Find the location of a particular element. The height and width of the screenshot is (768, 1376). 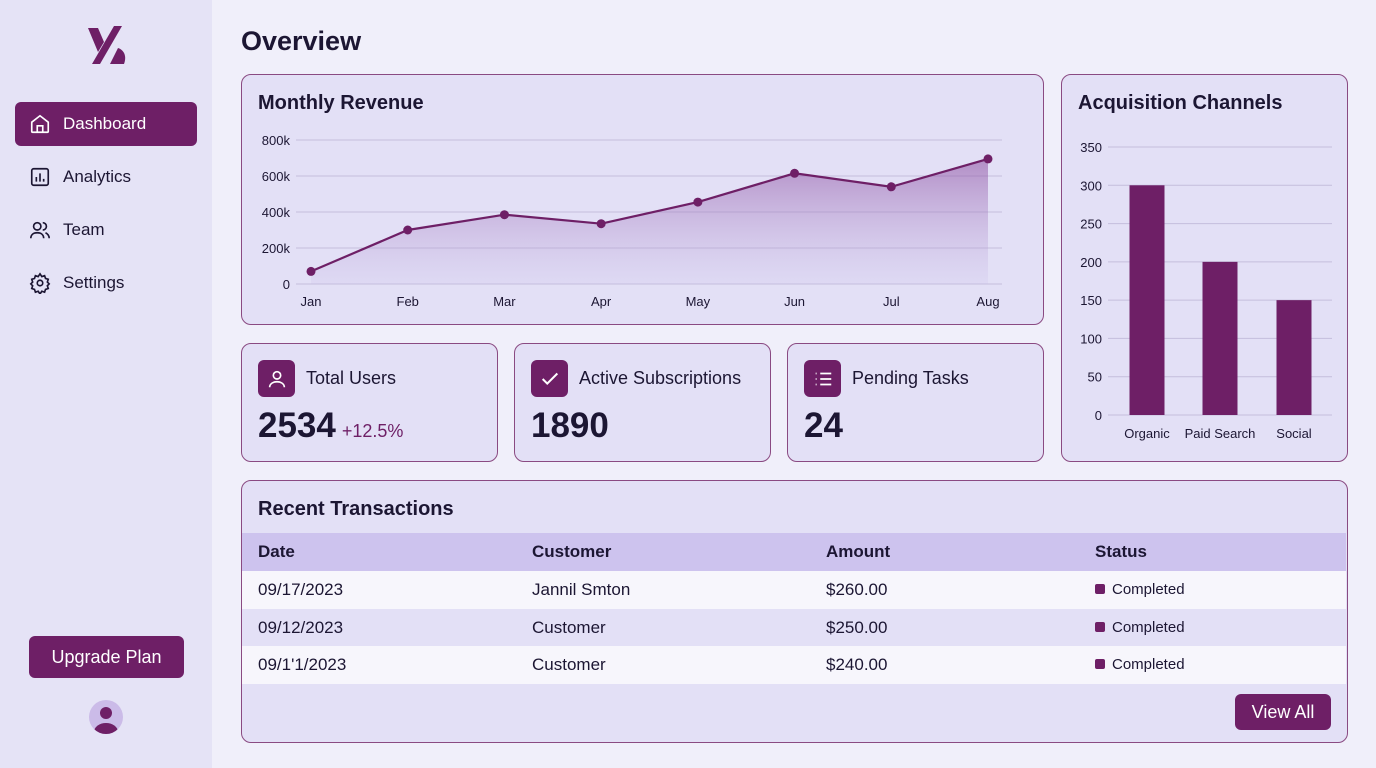

table-cell: $260.00 is located at coordinates (857, 589).